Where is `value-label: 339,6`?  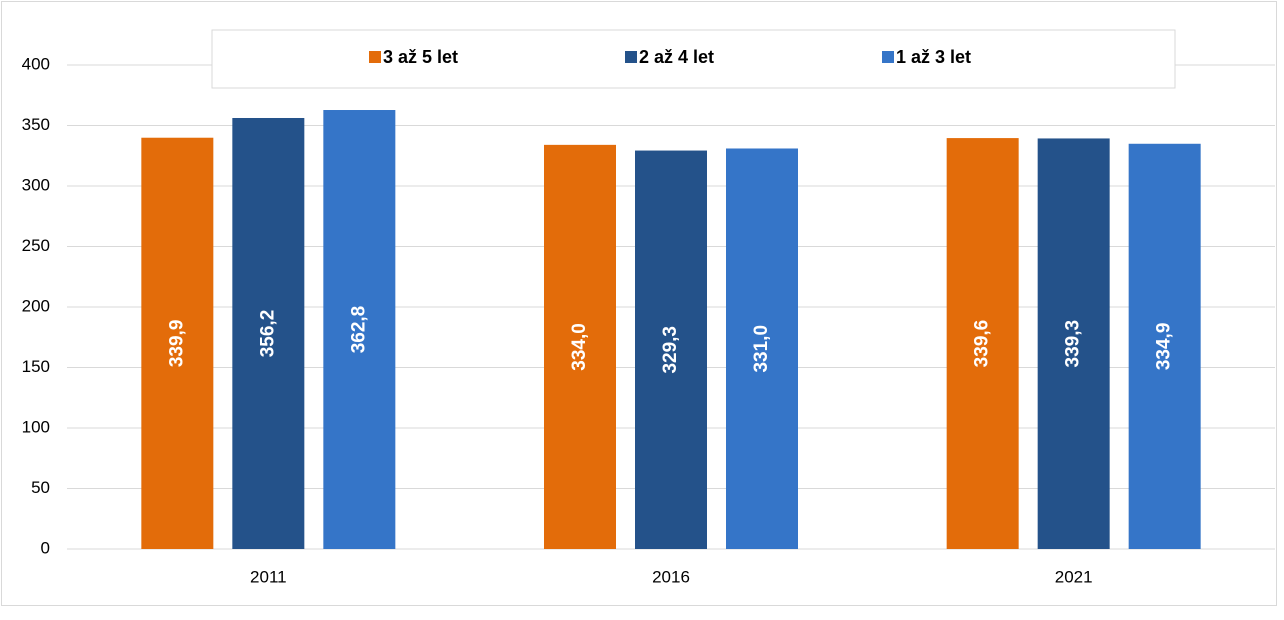 value-label: 339,6 is located at coordinates (982, 344).